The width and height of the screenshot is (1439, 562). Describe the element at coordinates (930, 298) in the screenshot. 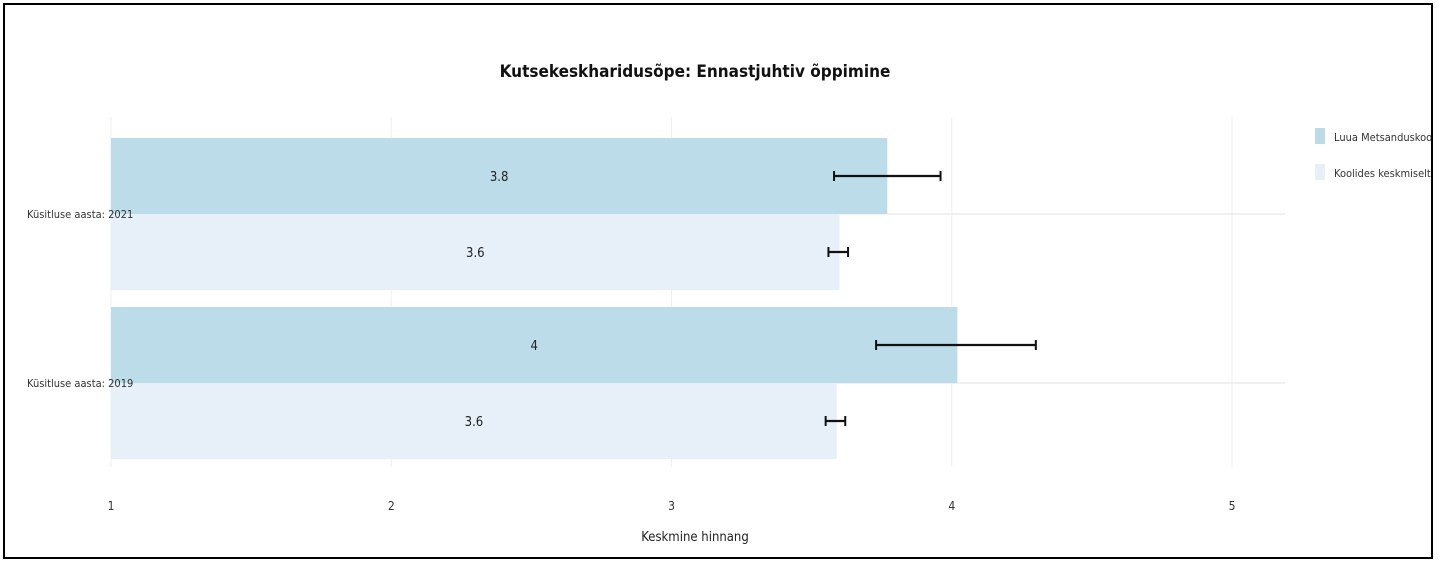

I see `error-bars` at that location.